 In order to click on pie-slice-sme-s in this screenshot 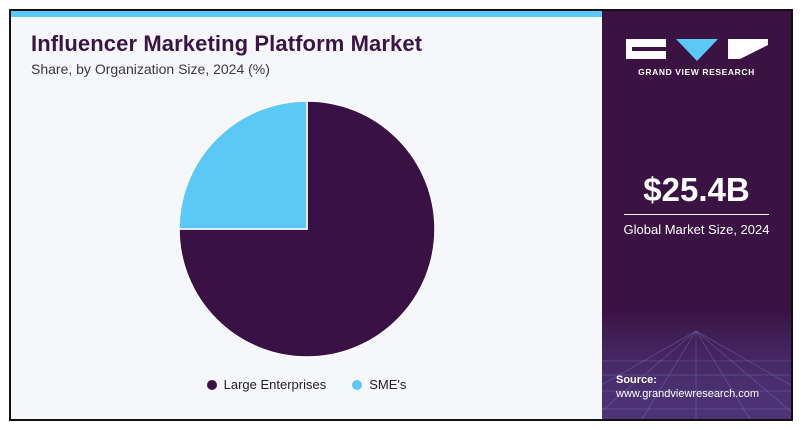, I will do `click(243, 165)`.